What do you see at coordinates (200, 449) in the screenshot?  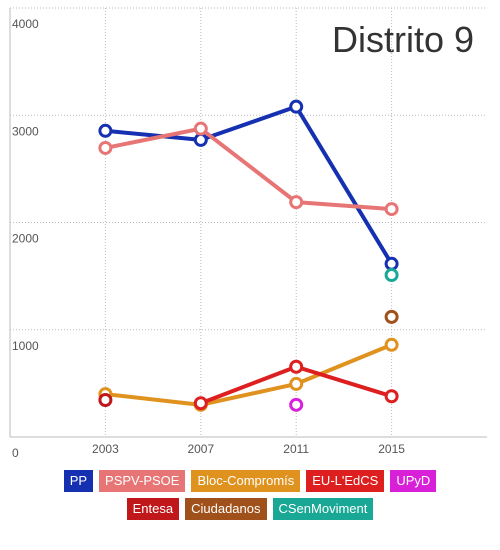 I see `x-tick-label: 2007` at bounding box center [200, 449].